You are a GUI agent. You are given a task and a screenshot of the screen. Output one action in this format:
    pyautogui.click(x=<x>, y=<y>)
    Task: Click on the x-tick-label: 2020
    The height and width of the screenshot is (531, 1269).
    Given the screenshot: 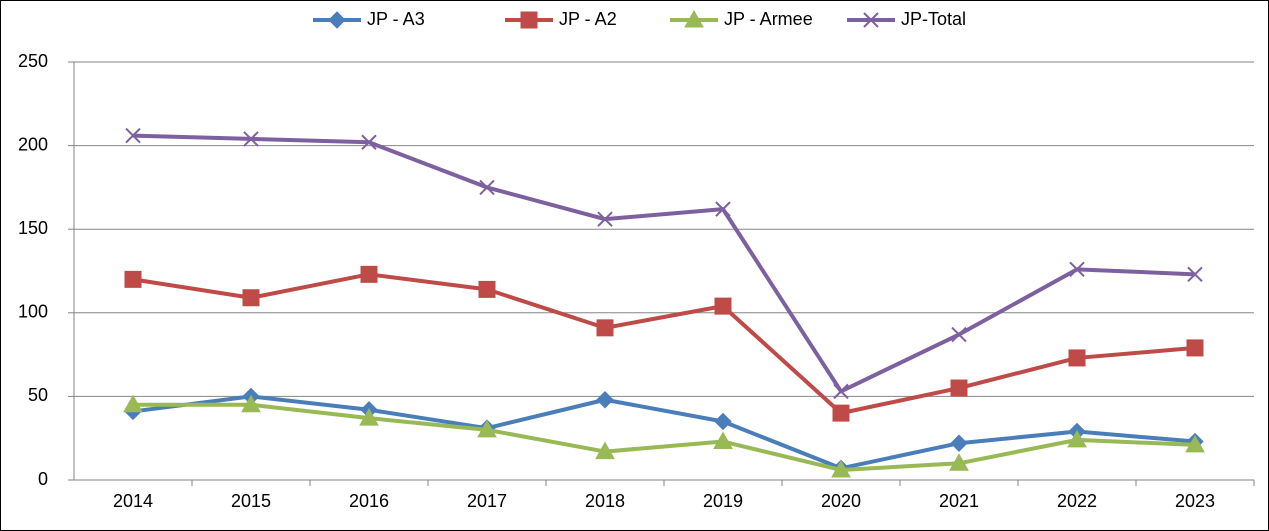 What is the action you would take?
    pyautogui.click(x=841, y=501)
    